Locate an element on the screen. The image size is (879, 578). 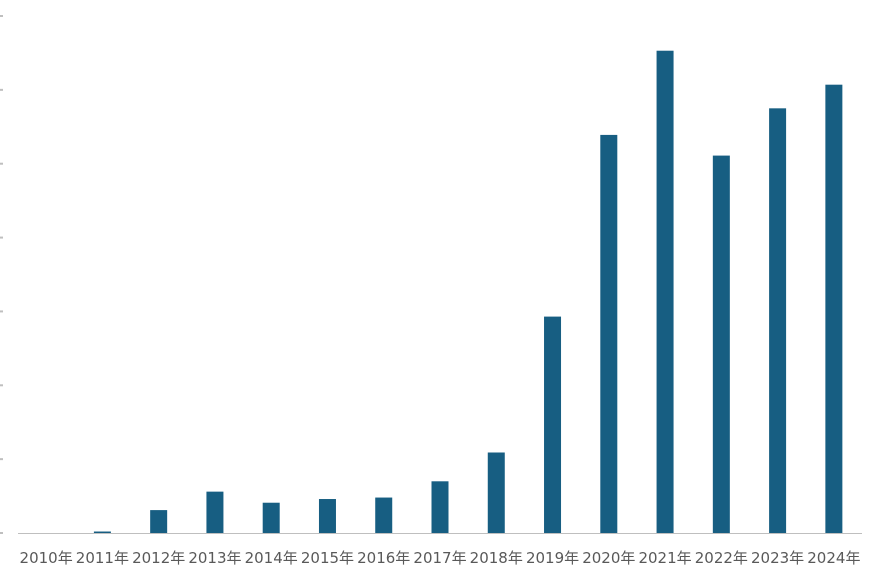
x-tick-label: 2022年 is located at coordinates (721, 558).